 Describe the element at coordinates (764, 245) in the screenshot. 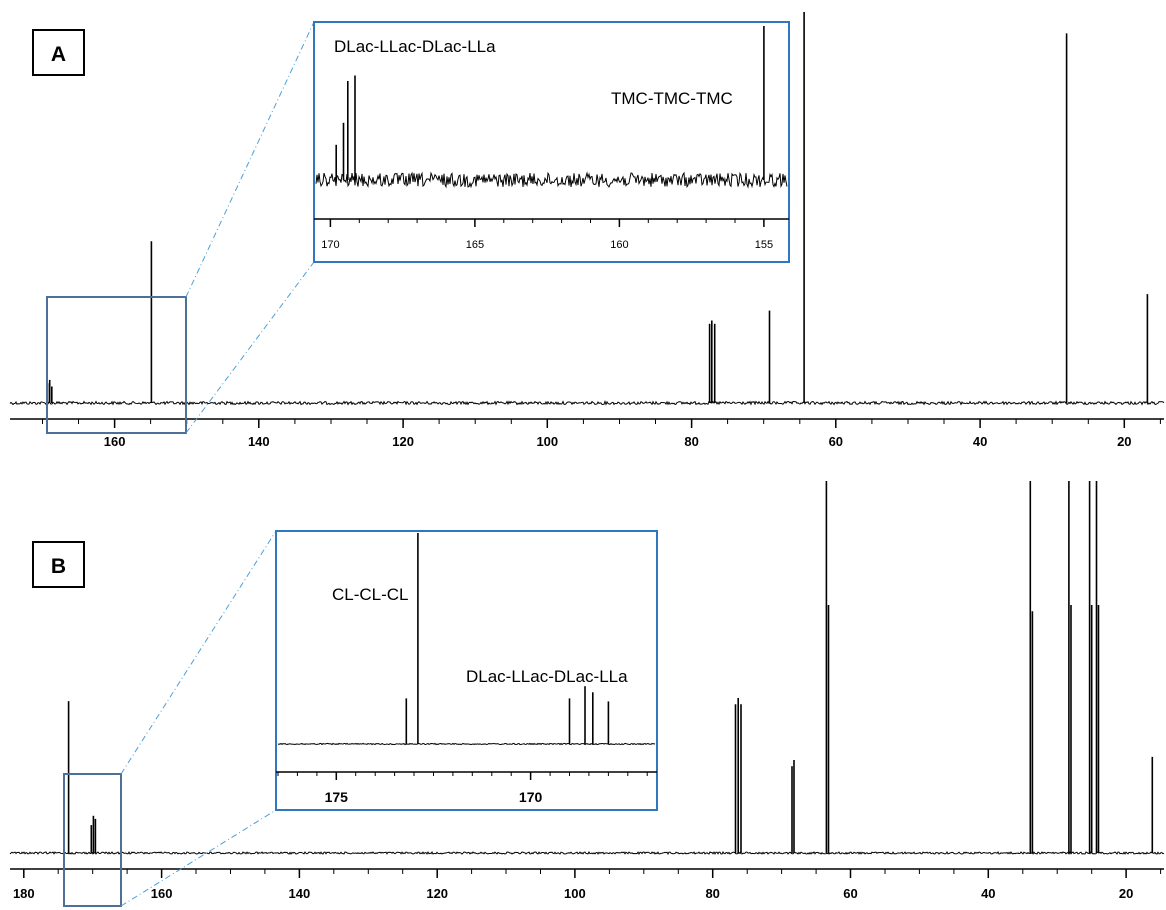

I see `panel-a-inset-tick-label: 155` at that location.